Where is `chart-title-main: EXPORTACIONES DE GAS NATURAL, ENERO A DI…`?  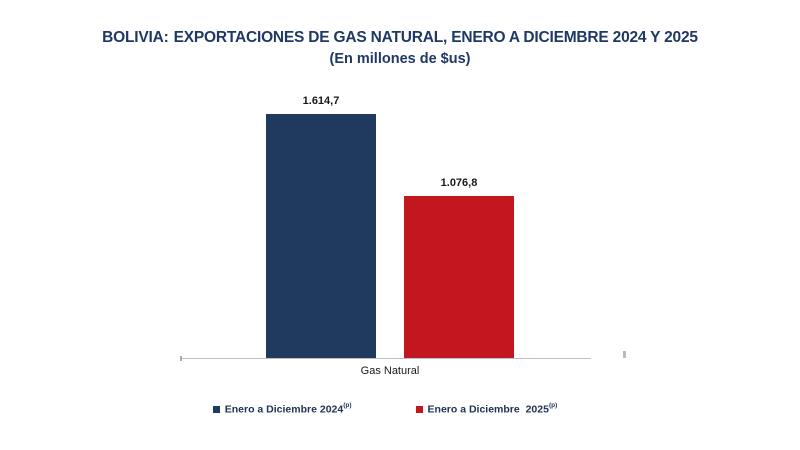 chart-title-main: EXPORTACIONES DE GAS NATURAL, ENERO A DI… is located at coordinates (435, 37).